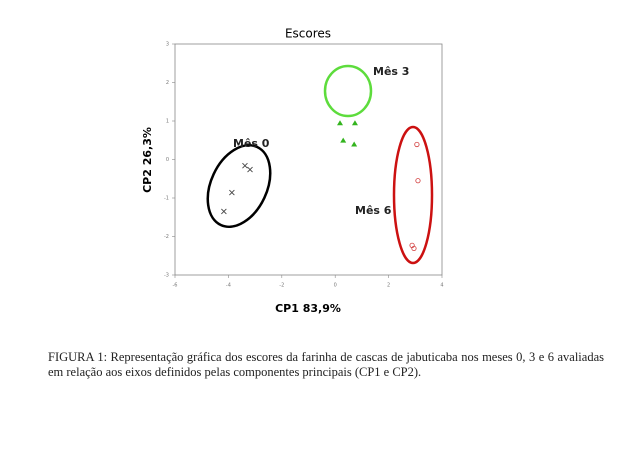  What do you see at coordinates (251, 143) in the screenshot?
I see `group-label: Mês 0` at bounding box center [251, 143].